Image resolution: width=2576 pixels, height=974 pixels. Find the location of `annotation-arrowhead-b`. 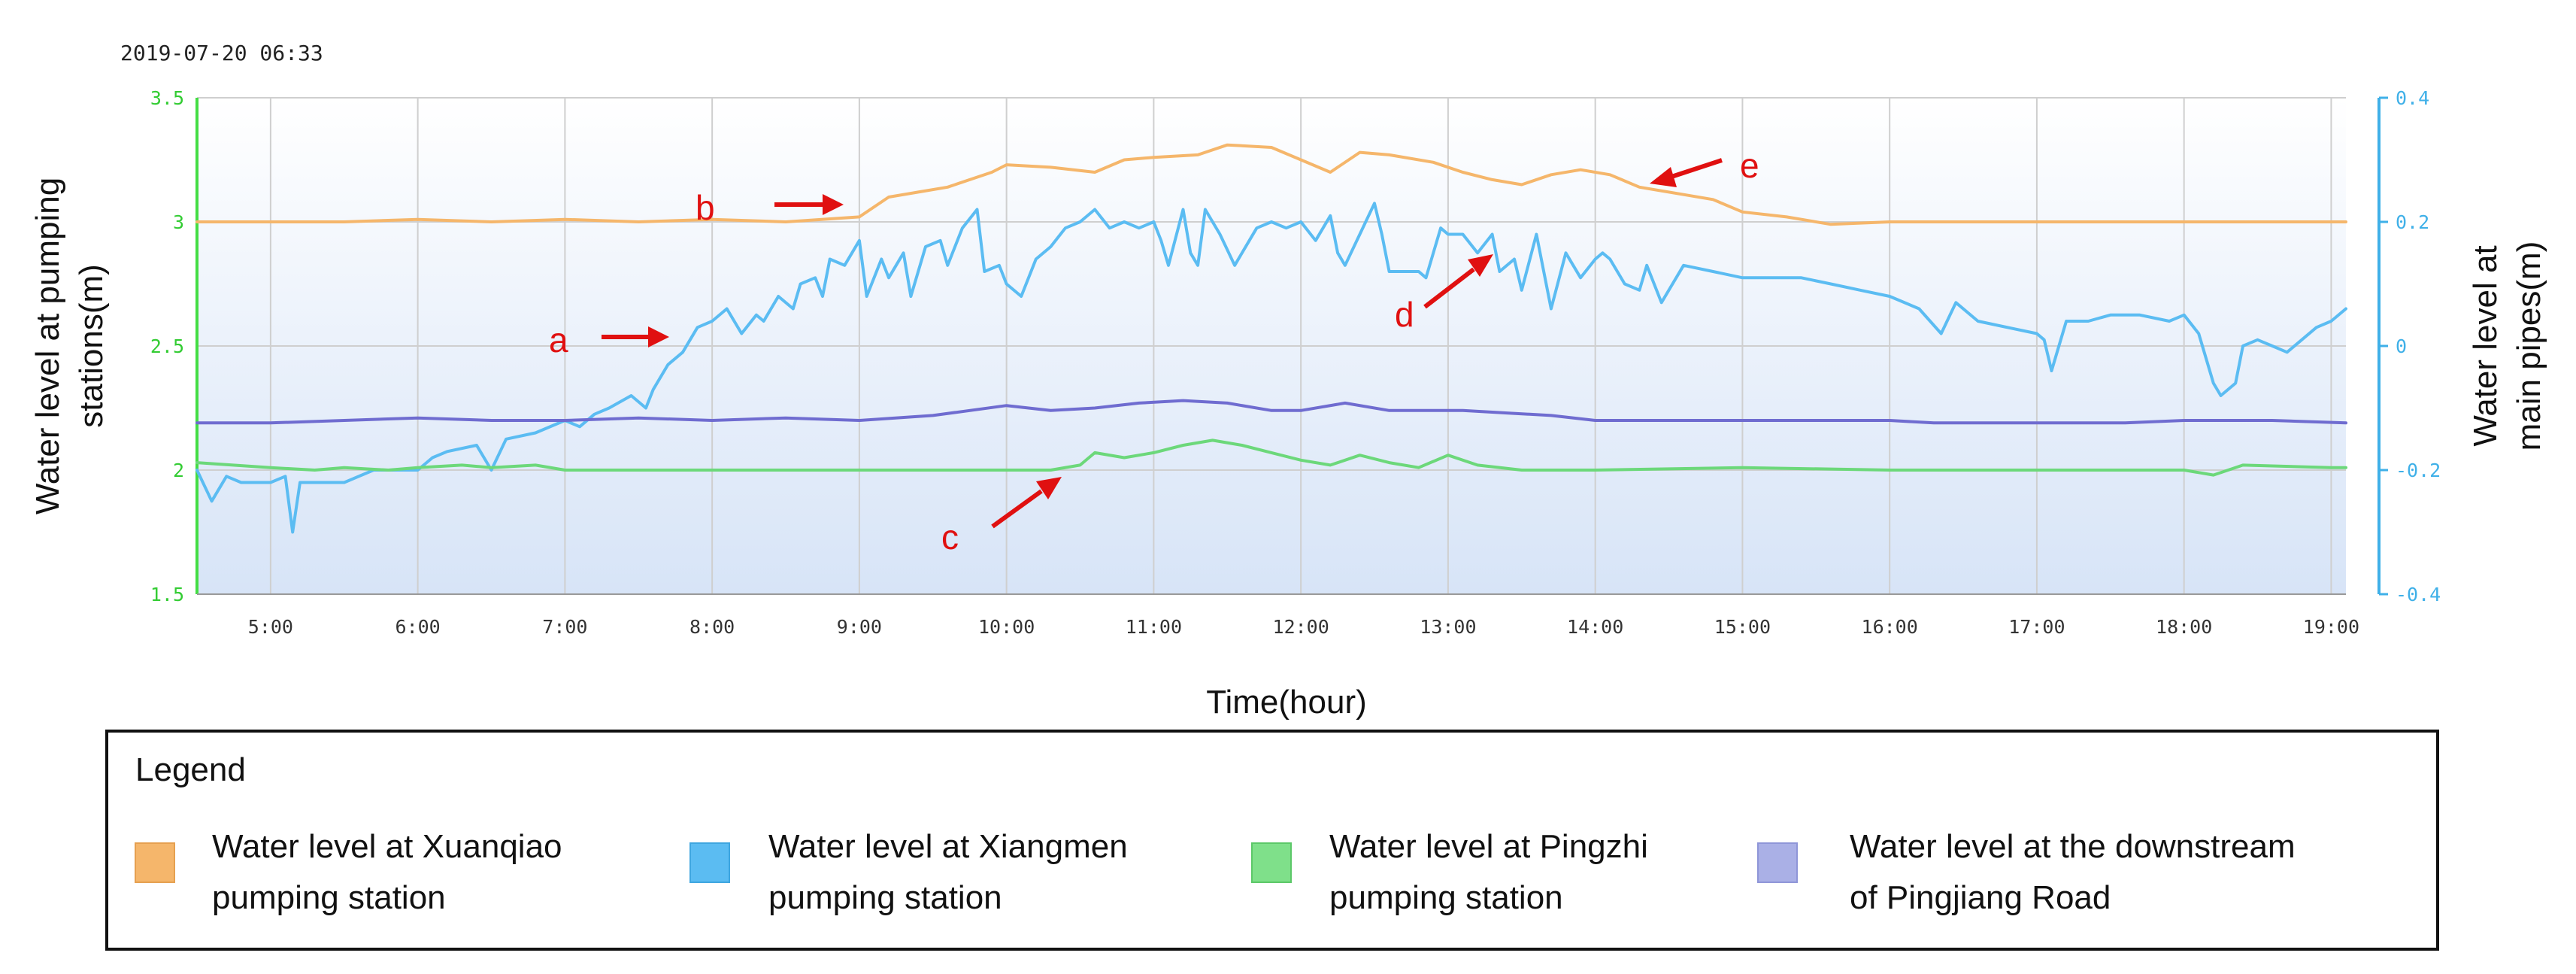

annotation-arrowhead-b is located at coordinates (833, 204).